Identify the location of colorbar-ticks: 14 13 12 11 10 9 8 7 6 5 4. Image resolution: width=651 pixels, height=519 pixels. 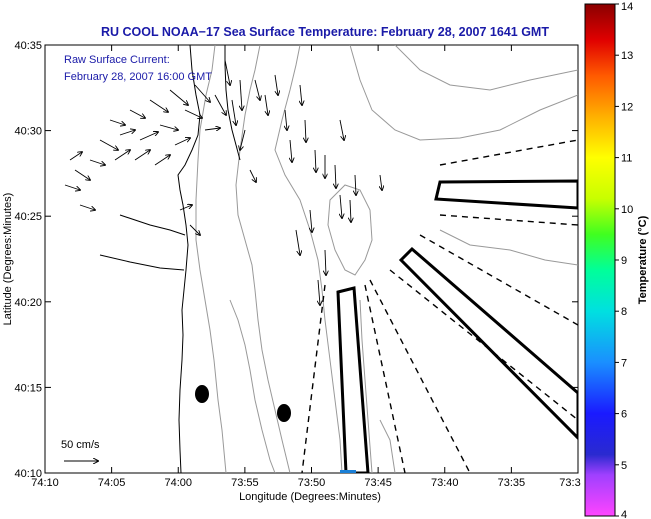
(624, 260).